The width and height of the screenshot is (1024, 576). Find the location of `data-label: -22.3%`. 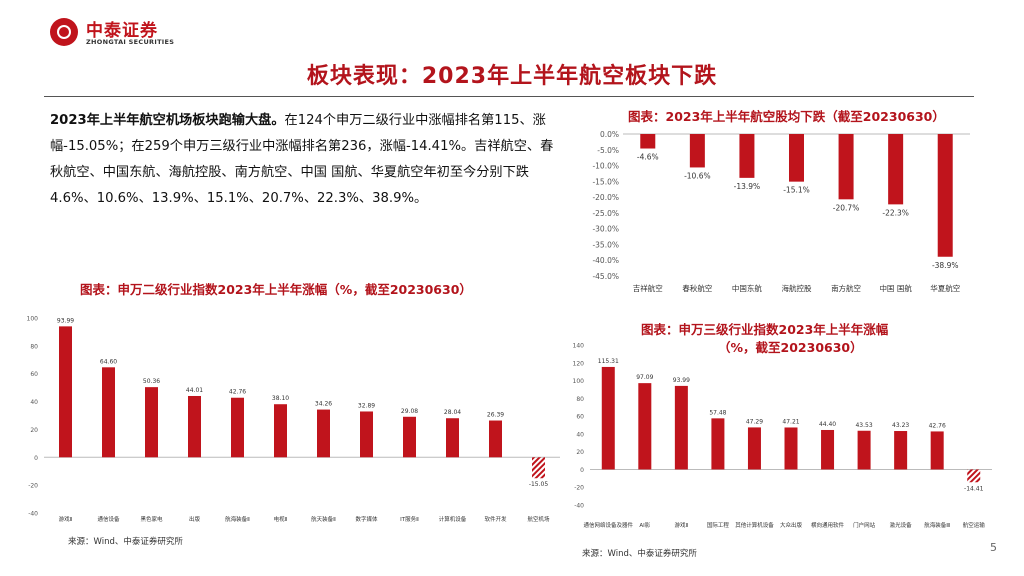

data-label: -22.3% is located at coordinates (895, 212).